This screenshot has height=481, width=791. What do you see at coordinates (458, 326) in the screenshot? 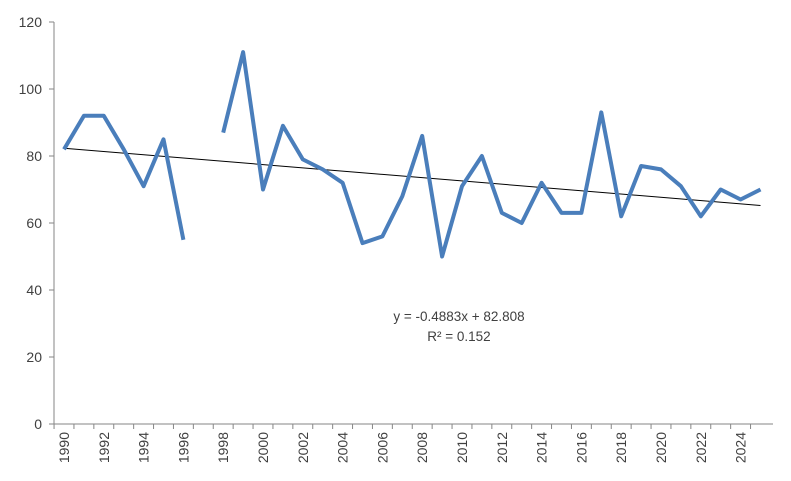
I see `trendline-equation: y = -0.4883x + 82.808 R² = 0.152` at bounding box center [458, 326].